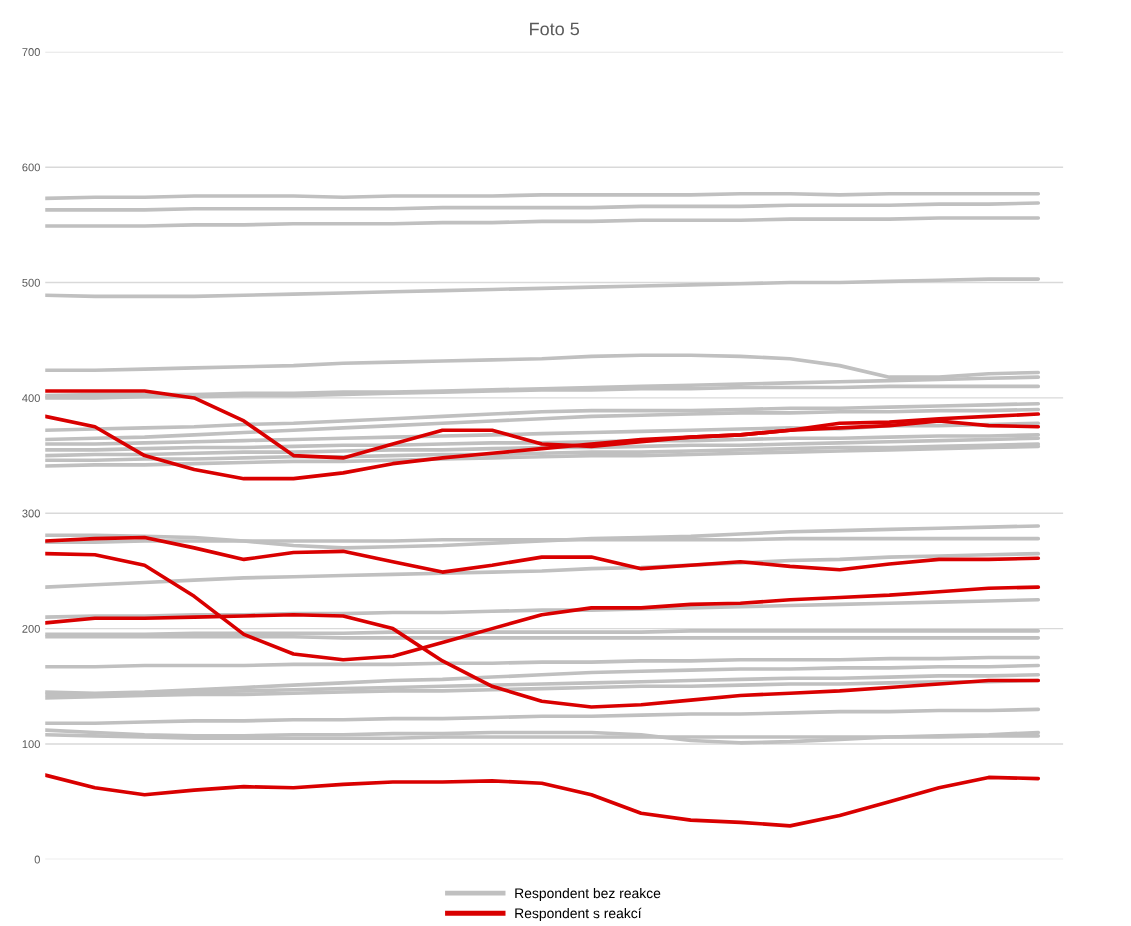  Describe the element at coordinates (31, 628) in the screenshot. I see `y-tick-label: 200` at that location.